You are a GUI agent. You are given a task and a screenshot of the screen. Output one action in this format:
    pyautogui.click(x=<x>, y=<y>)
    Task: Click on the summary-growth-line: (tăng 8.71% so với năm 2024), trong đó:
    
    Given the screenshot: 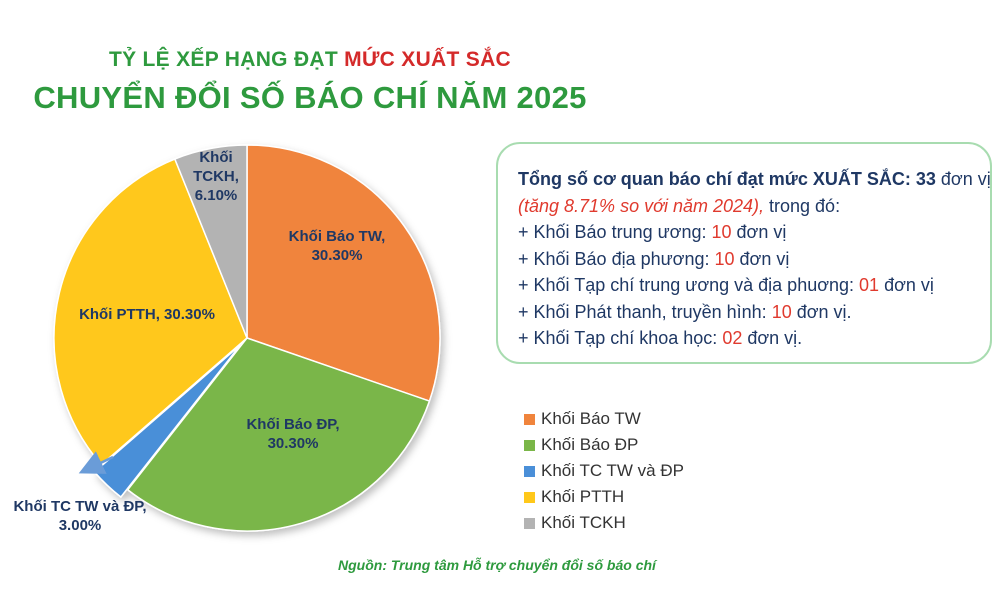 What is the action you would take?
    pyautogui.click(x=754, y=206)
    